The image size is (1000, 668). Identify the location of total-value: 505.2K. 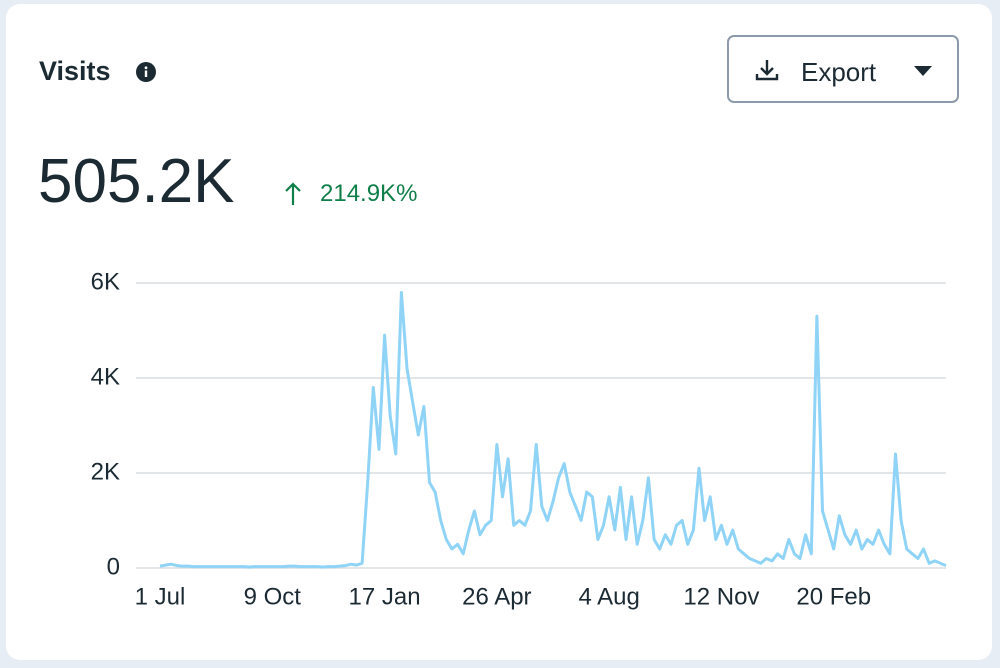
(136, 181).